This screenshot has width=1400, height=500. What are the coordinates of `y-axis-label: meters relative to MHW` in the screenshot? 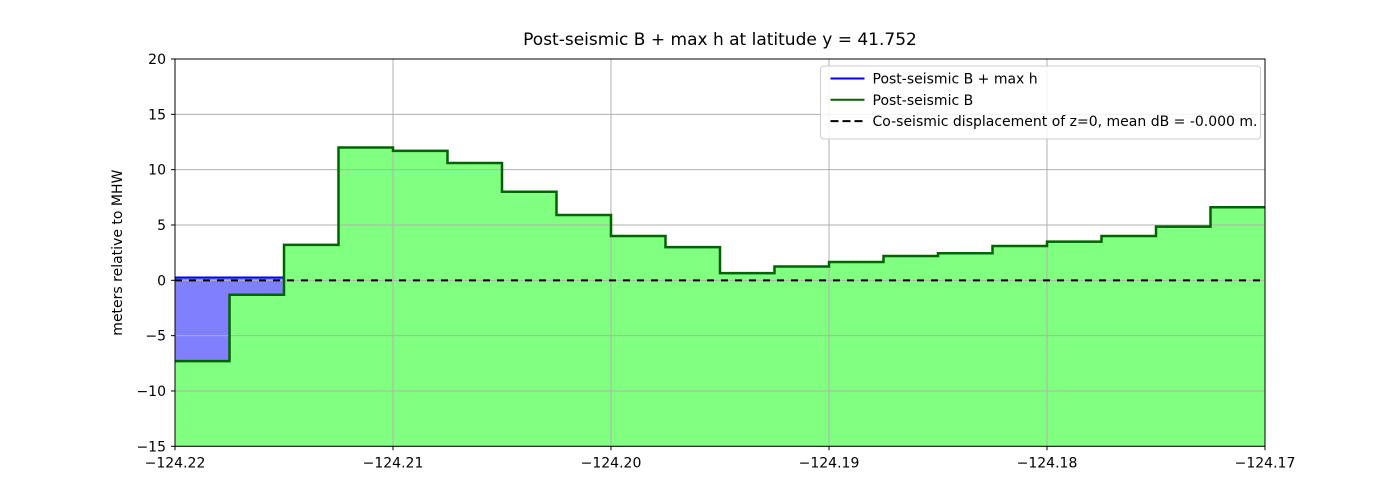 It's located at (118, 252).